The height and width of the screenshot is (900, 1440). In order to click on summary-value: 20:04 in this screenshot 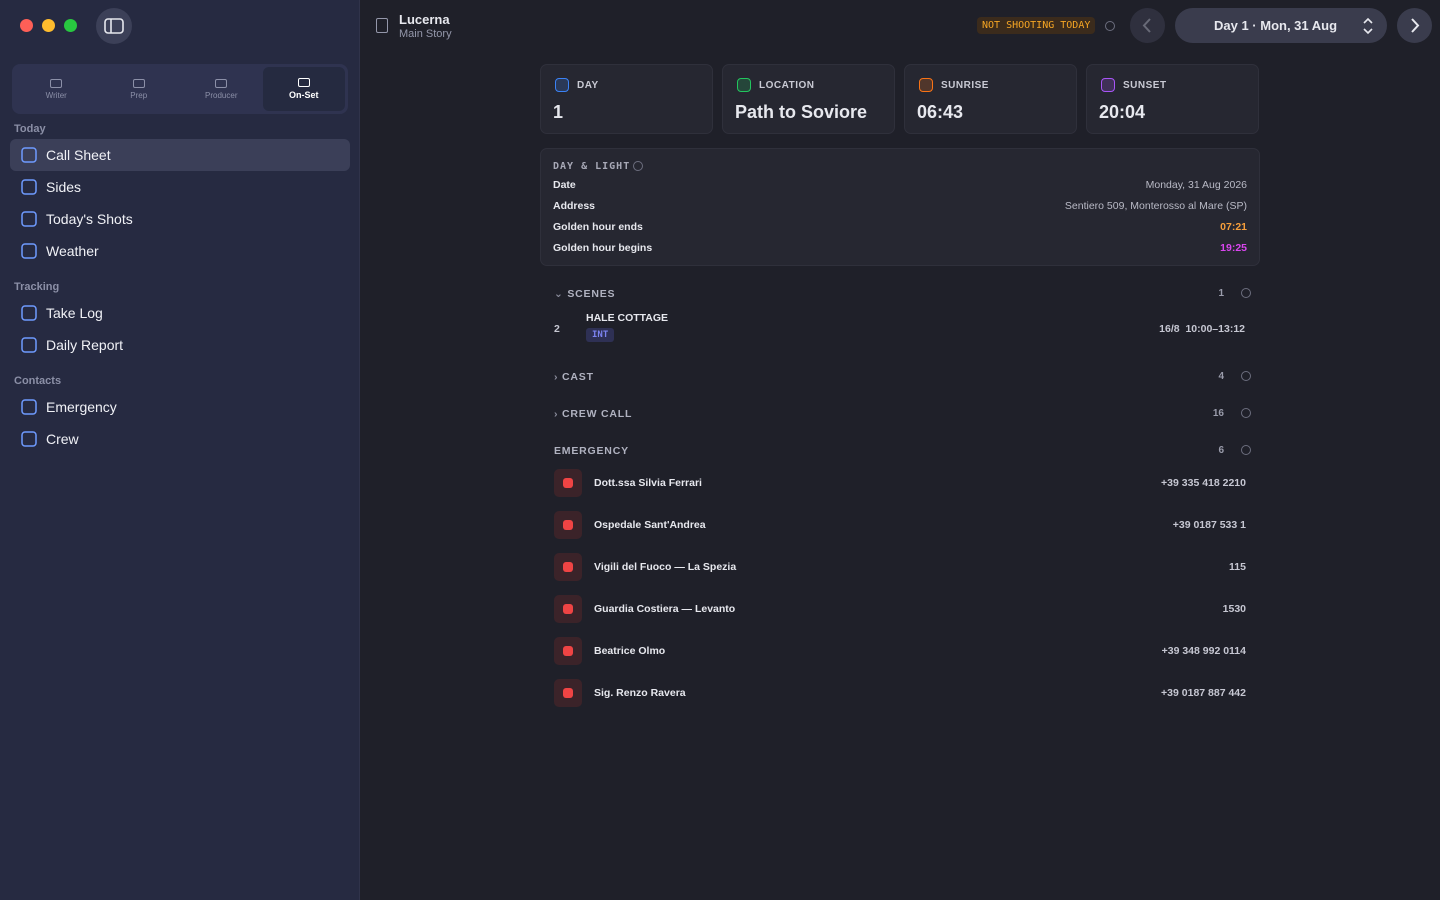, I will do `click(1122, 112)`.